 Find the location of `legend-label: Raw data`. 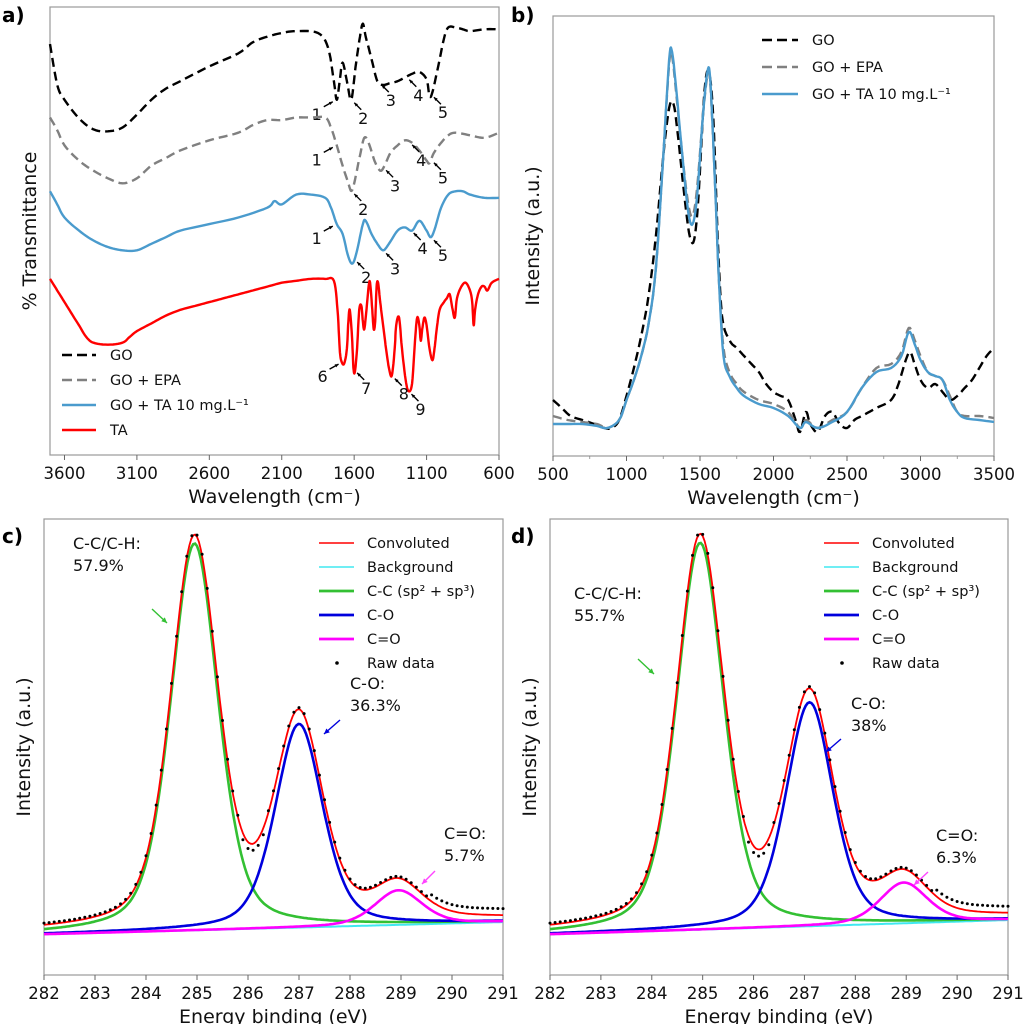

legend-label: Raw data is located at coordinates (906, 664).